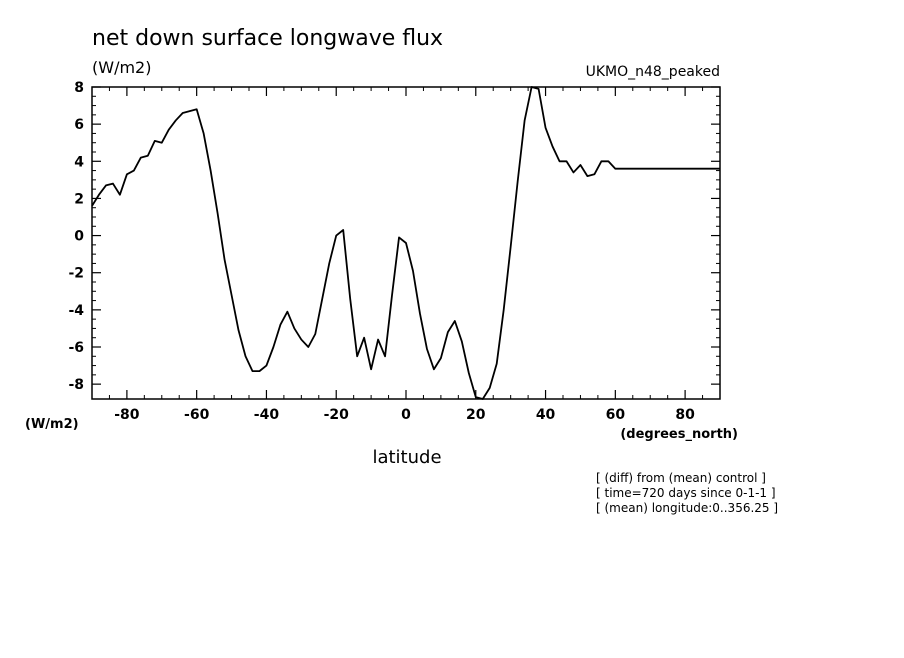 This screenshot has height=658, width=904. What do you see at coordinates (406, 415) in the screenshot?
I see `x-tick-label: 0` at bounding box center [406, 415].